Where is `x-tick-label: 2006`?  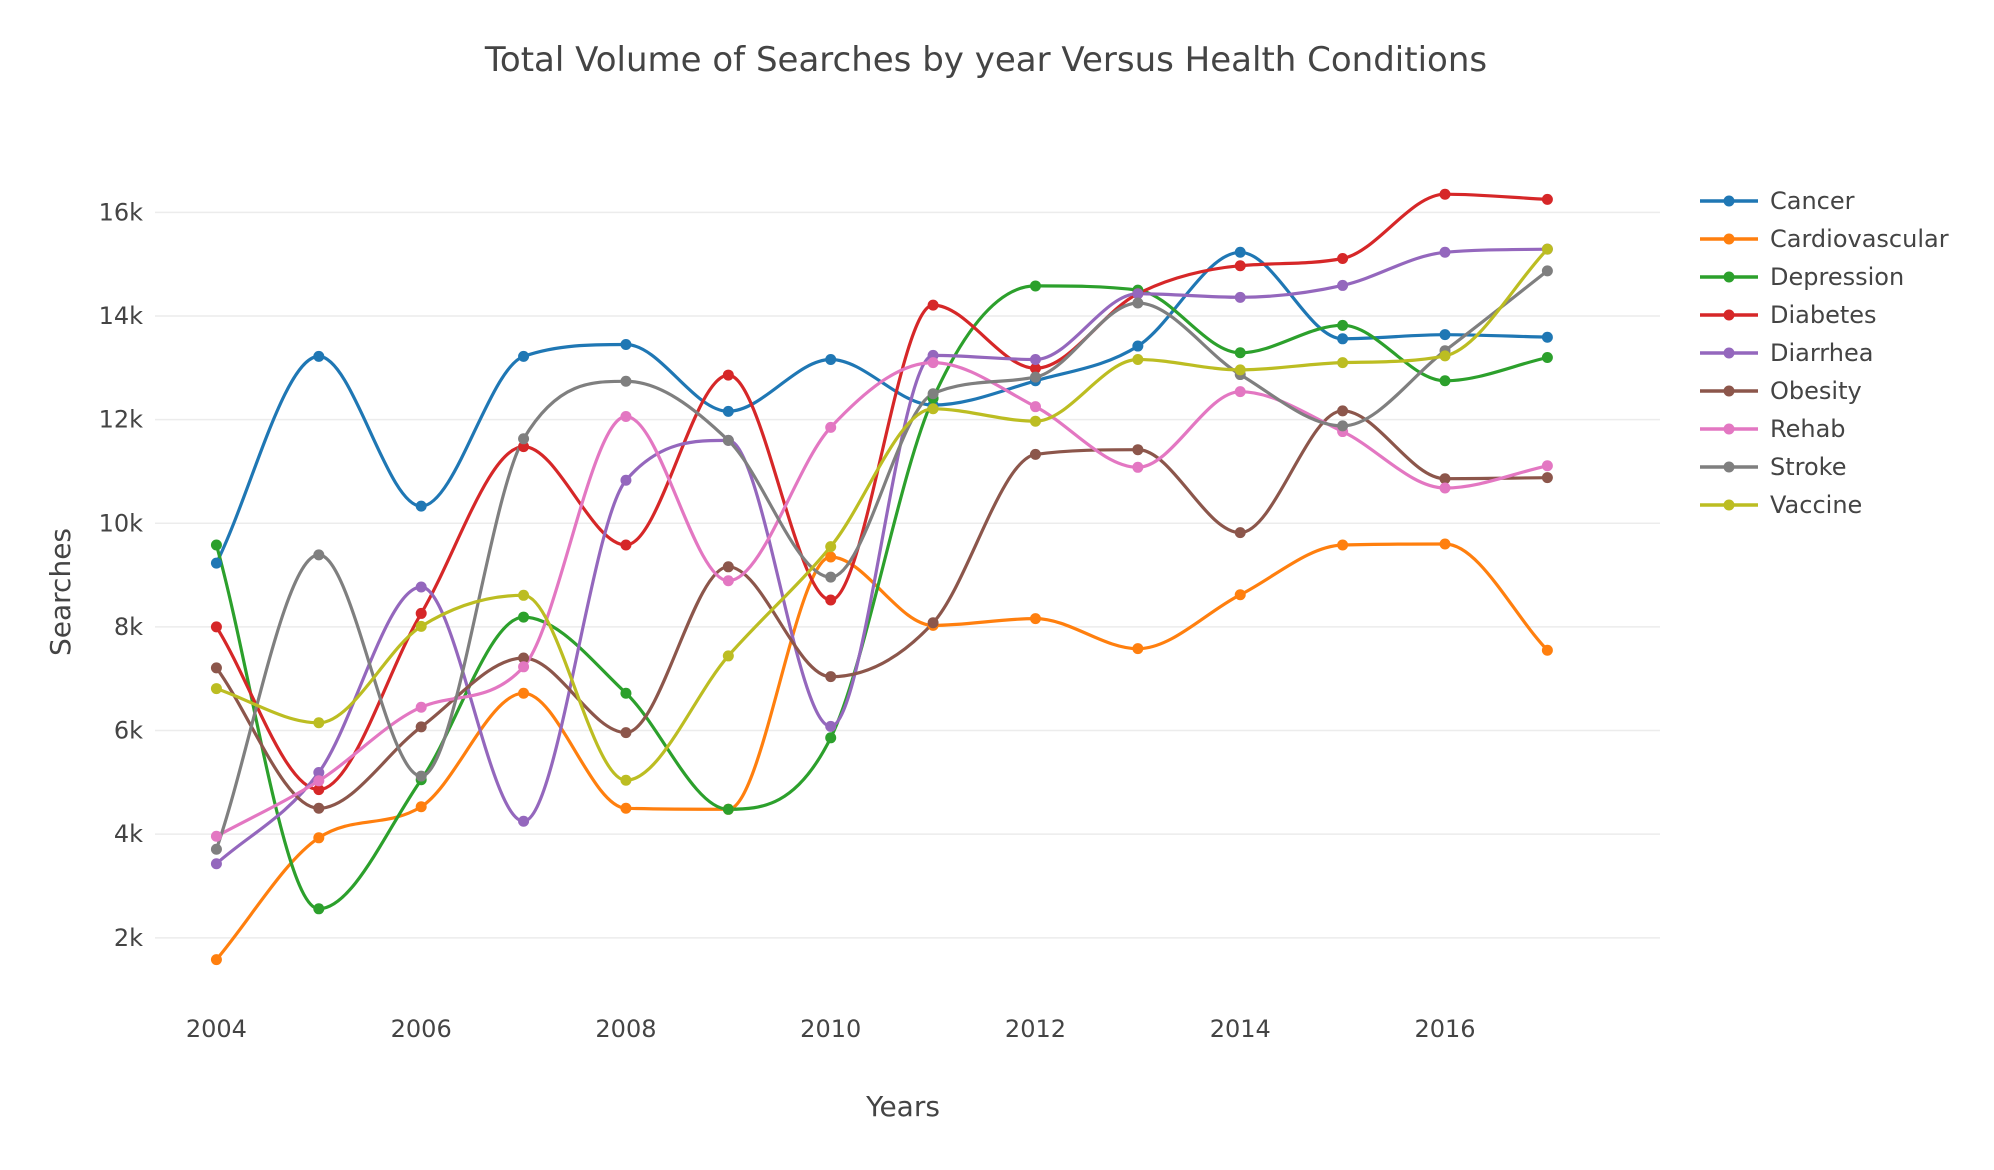
x-tick-label: 2006 is located at coordinates (421, 1029).